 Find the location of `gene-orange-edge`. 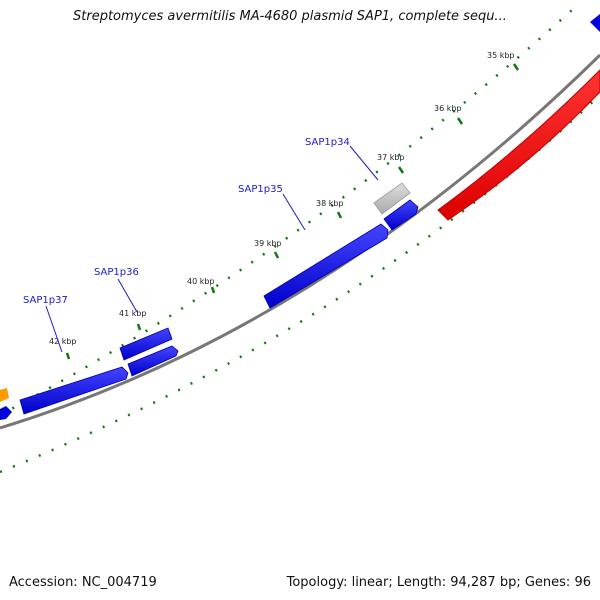

gene-orange-edge is located at coordinates (4, 395).